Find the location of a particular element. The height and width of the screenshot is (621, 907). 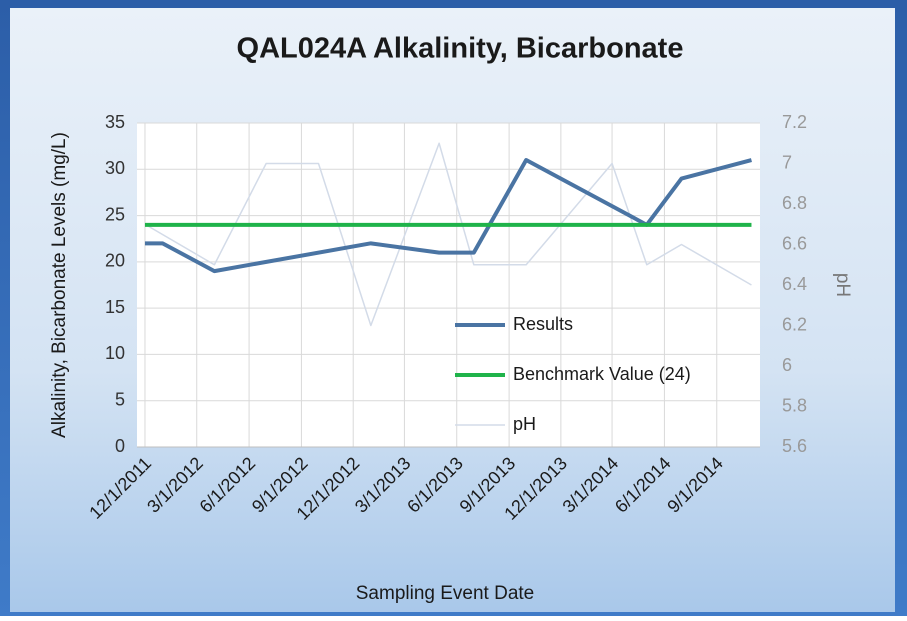

y-tick-label: 20 is located at coordinates (115, 261).